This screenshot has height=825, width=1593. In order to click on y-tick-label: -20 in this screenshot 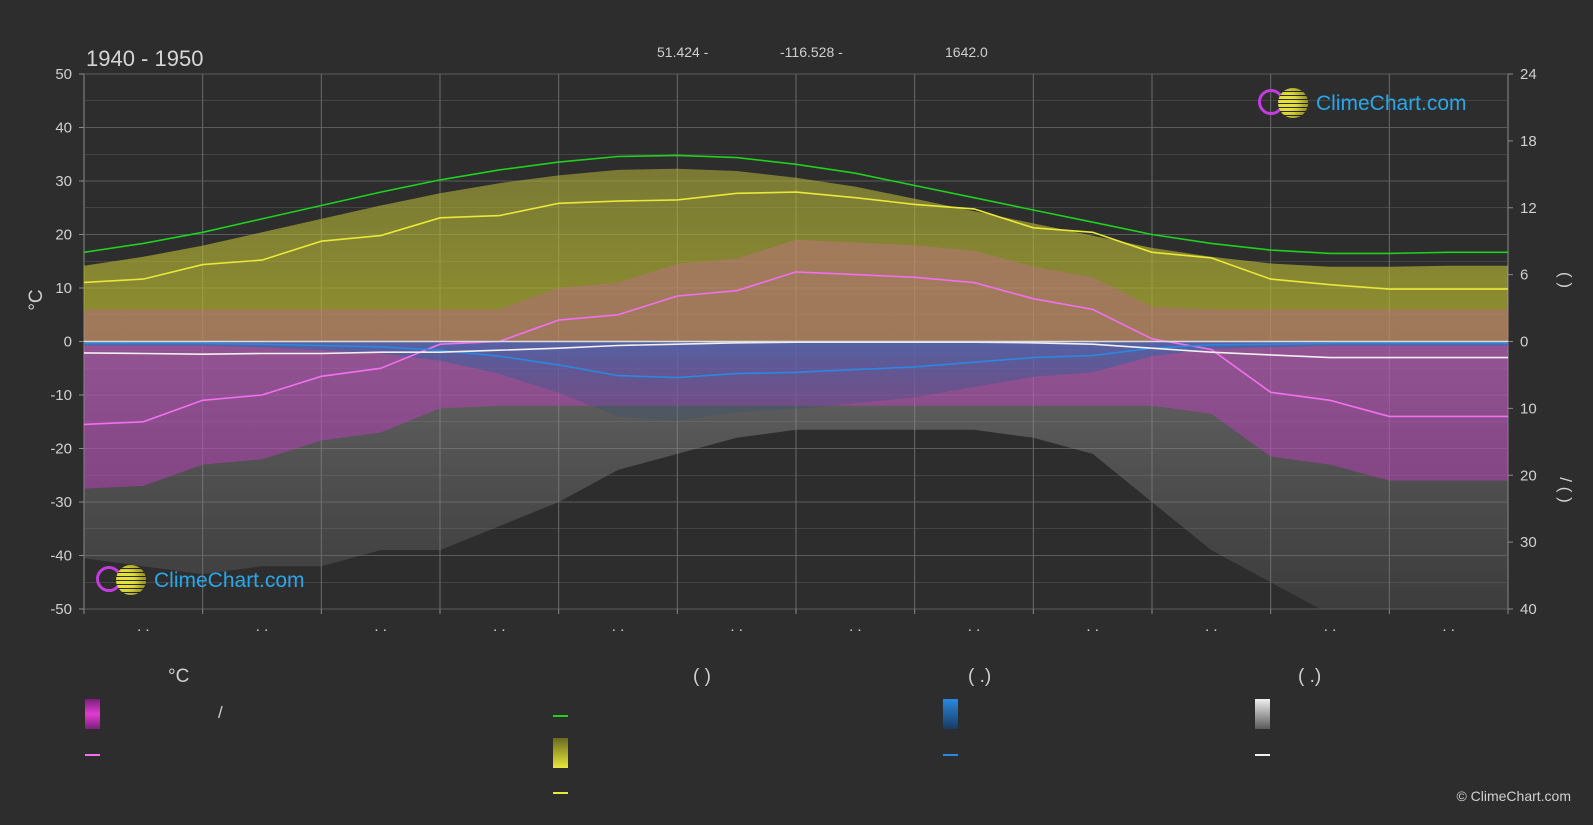, I will do `click(61, 449)`.